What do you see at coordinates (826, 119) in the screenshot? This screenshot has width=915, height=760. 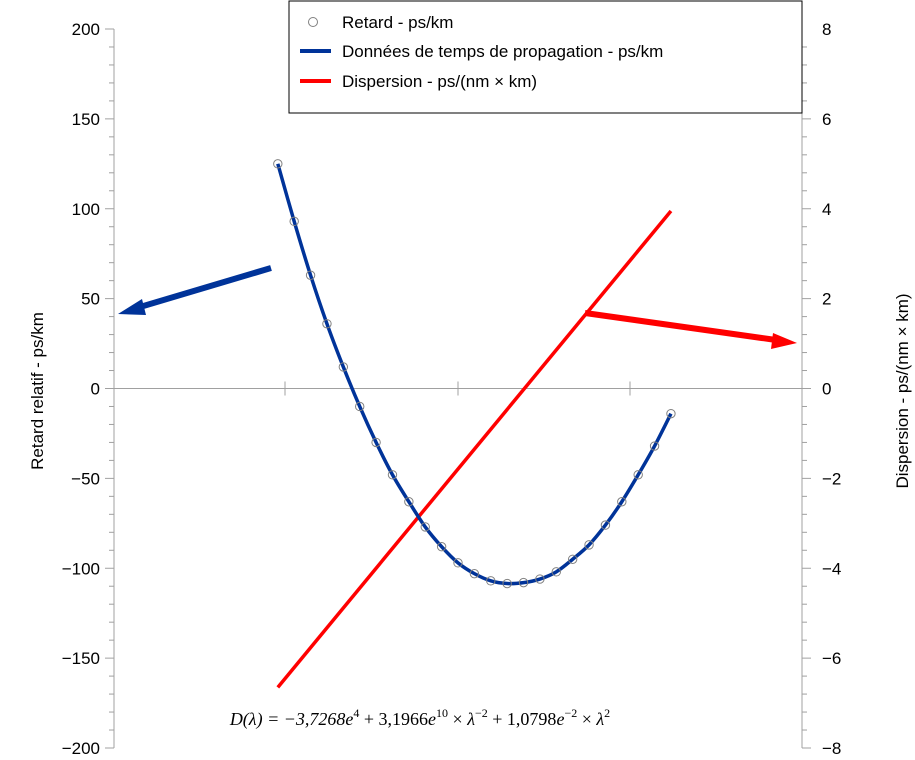 I see `right-tick-label: 6` at bounding box center [826, 119].